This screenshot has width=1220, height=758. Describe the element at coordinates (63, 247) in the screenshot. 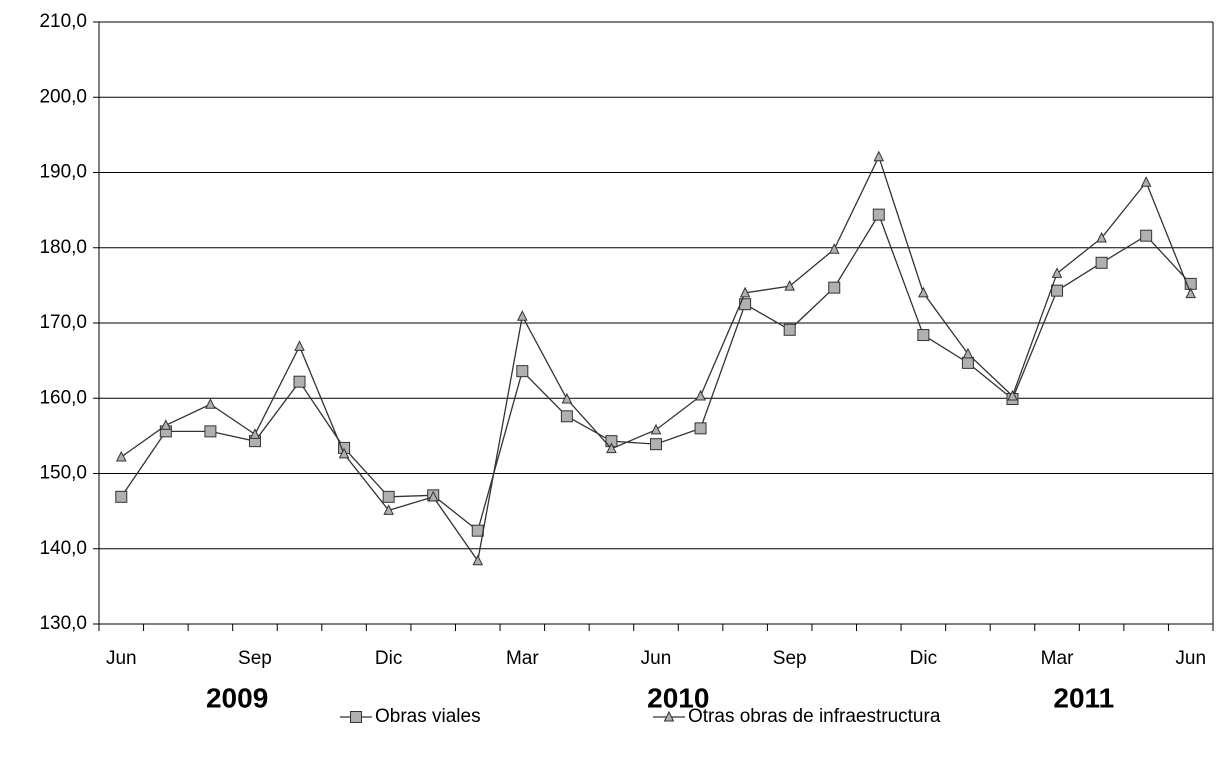

I see `y-tick-label: 180,0` at that location.